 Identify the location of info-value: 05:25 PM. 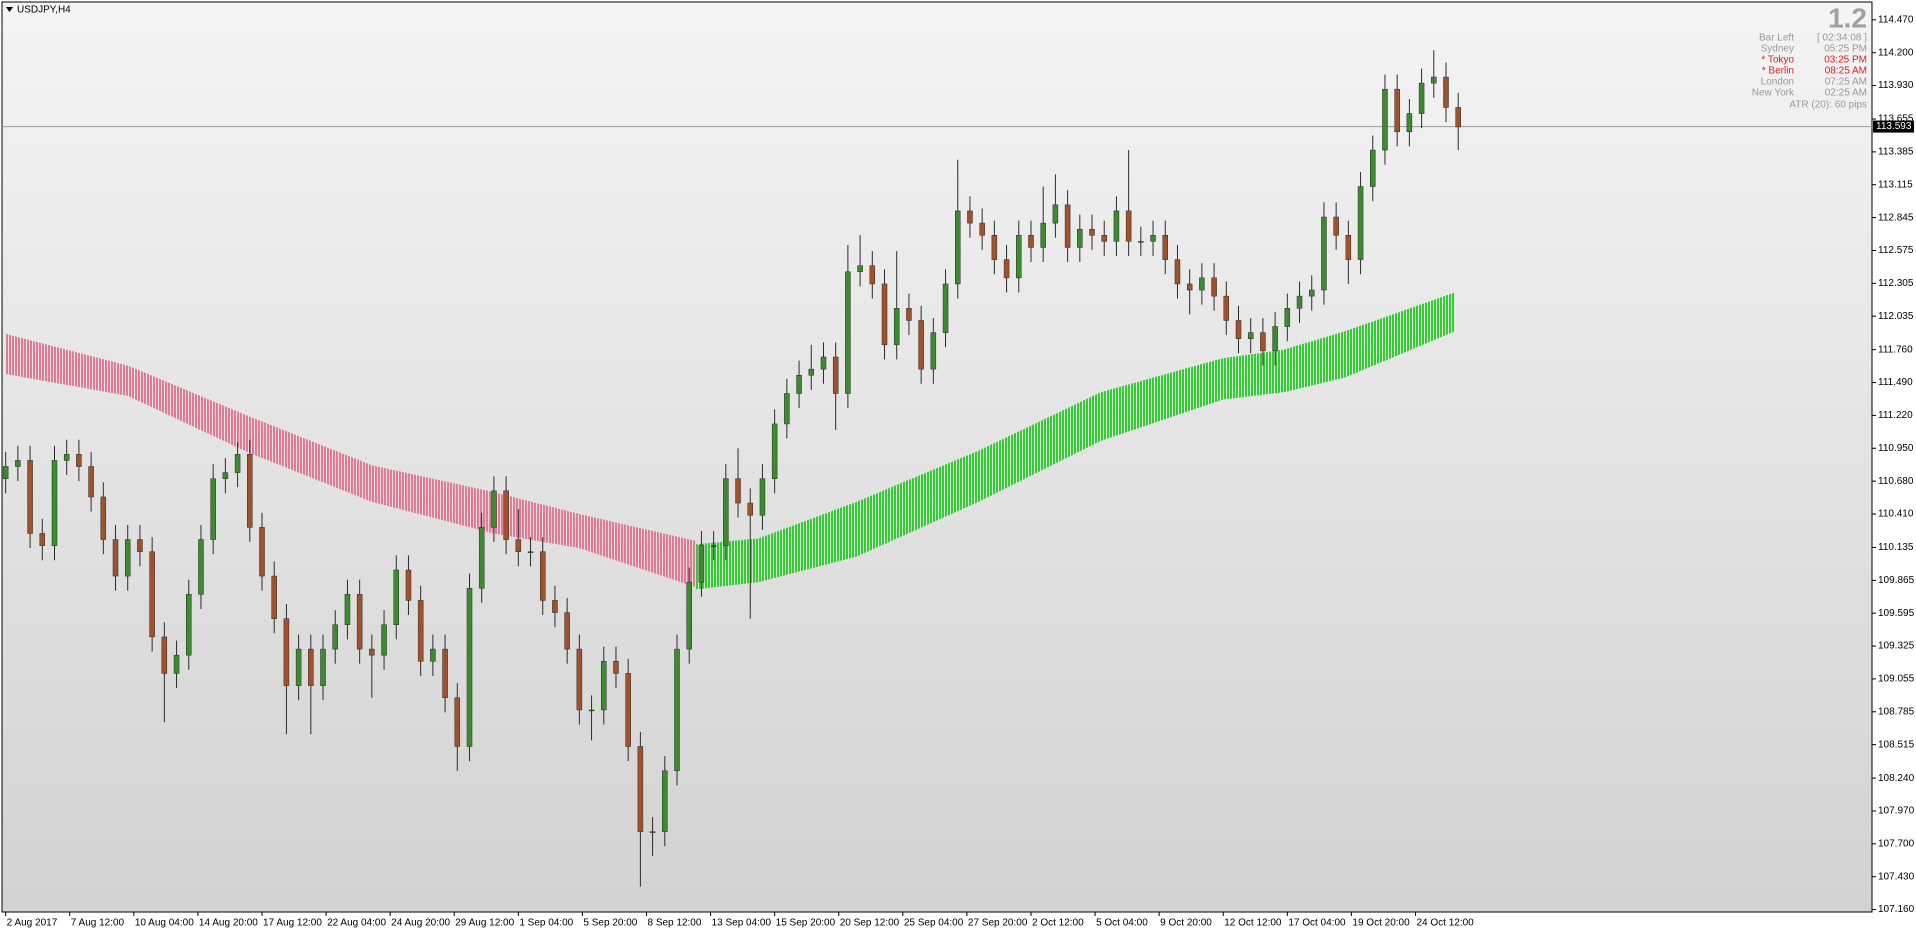
(1845, 49).